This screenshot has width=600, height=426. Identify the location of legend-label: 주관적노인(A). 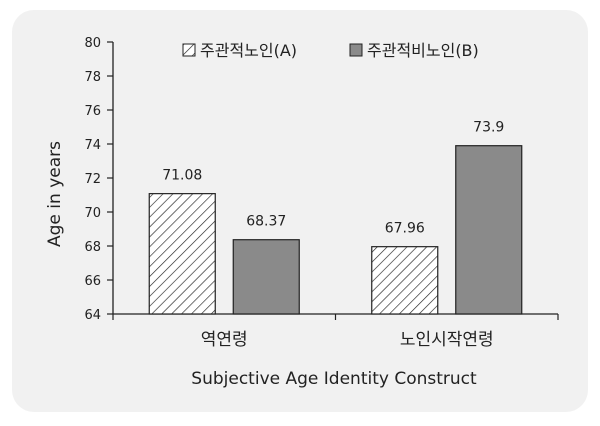
(248, 50).